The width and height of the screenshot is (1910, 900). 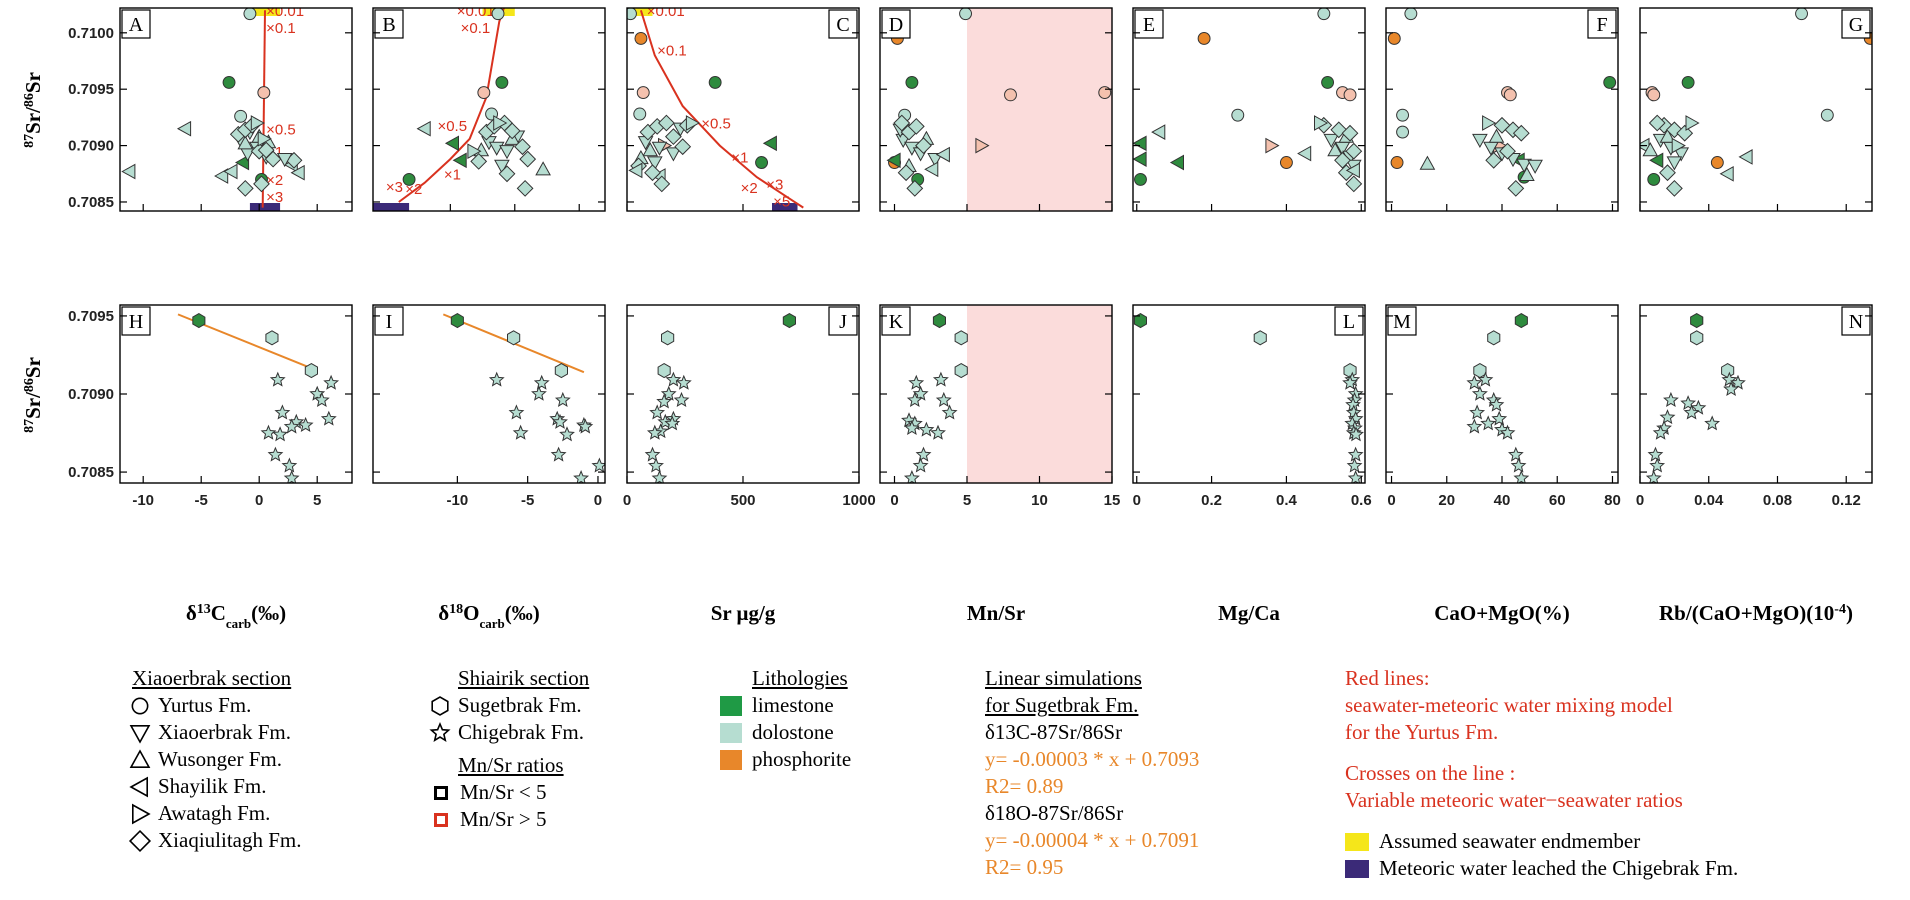 What do you see at coordinates (739, 158) in the screenshot?
I see `mixing-ratio-label: ×1` at bounding box center [739, 158].